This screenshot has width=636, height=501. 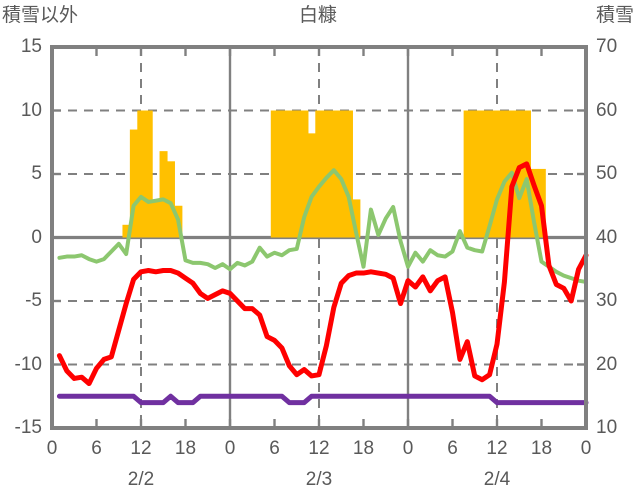 What do you see at coordinates (607, 300) in the screenshot?
I see `y2-axis-tick-label: 30` at bounding box center [607, 300].